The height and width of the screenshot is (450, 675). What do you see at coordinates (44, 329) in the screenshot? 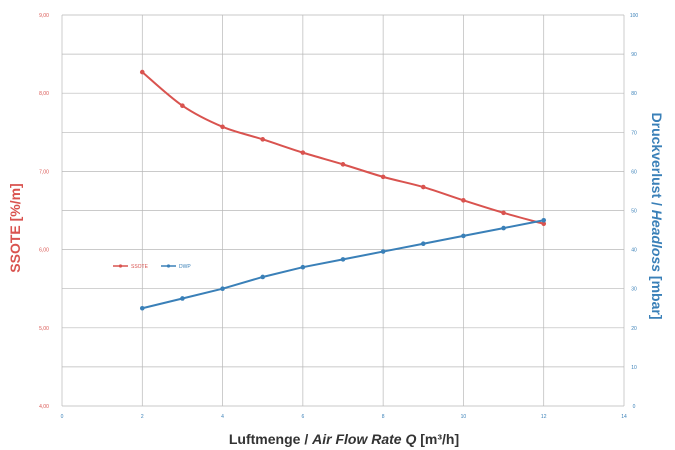
I see `y-left-tick-label: 5,00` at bounding box center [44, 329].